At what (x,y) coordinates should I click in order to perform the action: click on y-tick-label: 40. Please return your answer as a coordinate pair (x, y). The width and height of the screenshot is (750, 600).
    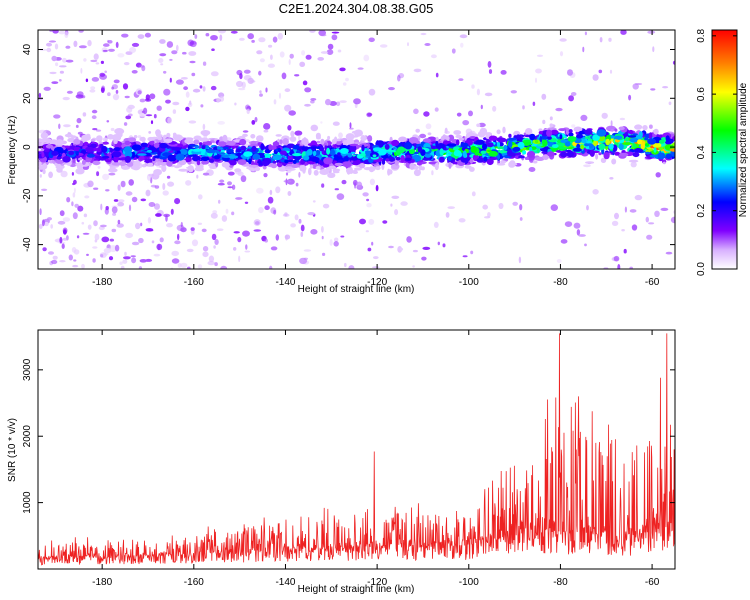
    Looking at the image, I should click on (27, 50).